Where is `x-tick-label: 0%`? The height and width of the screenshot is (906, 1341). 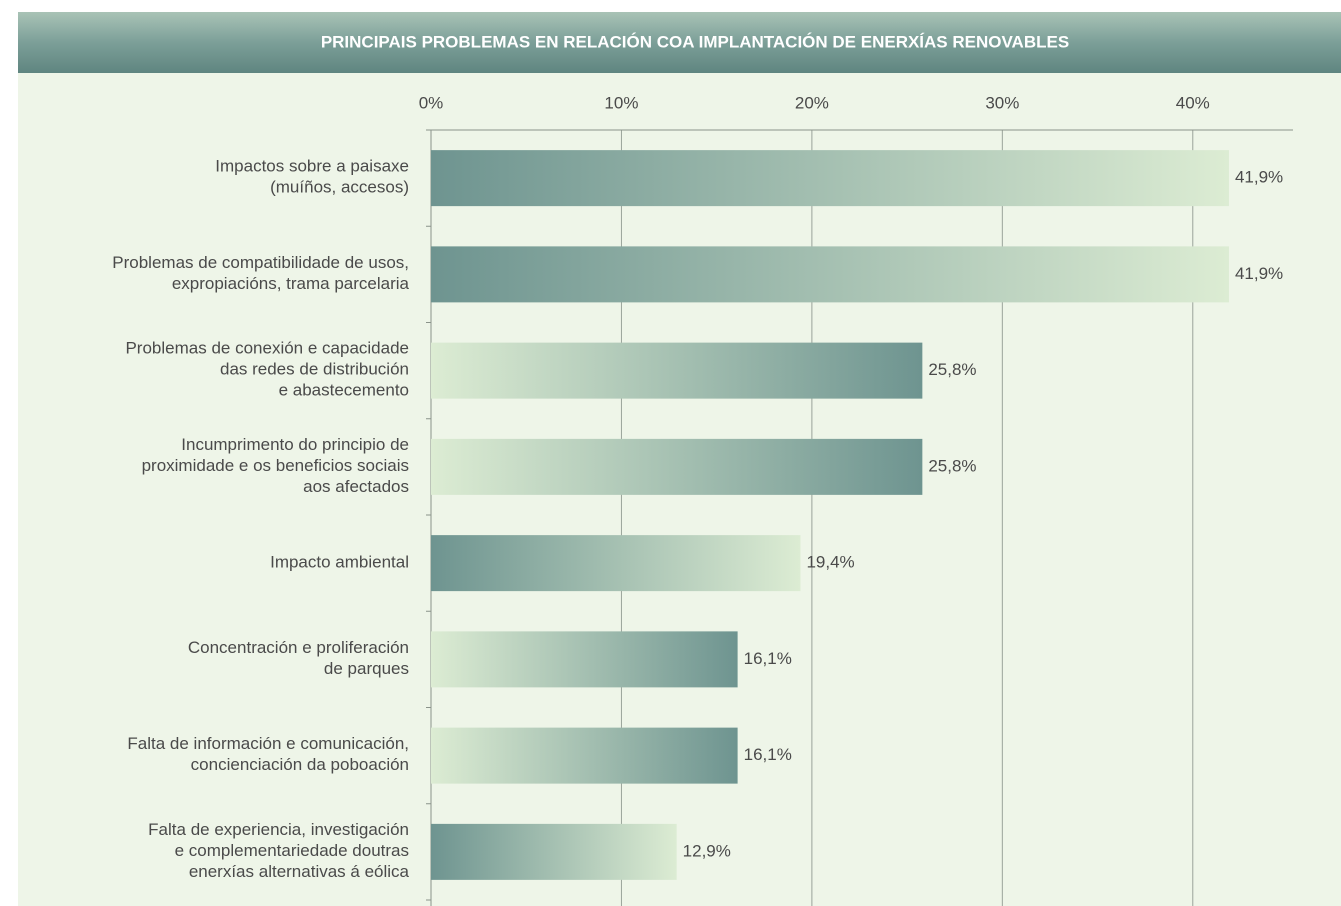 x-tick-label: 0% is located at coordinates (431, 102).